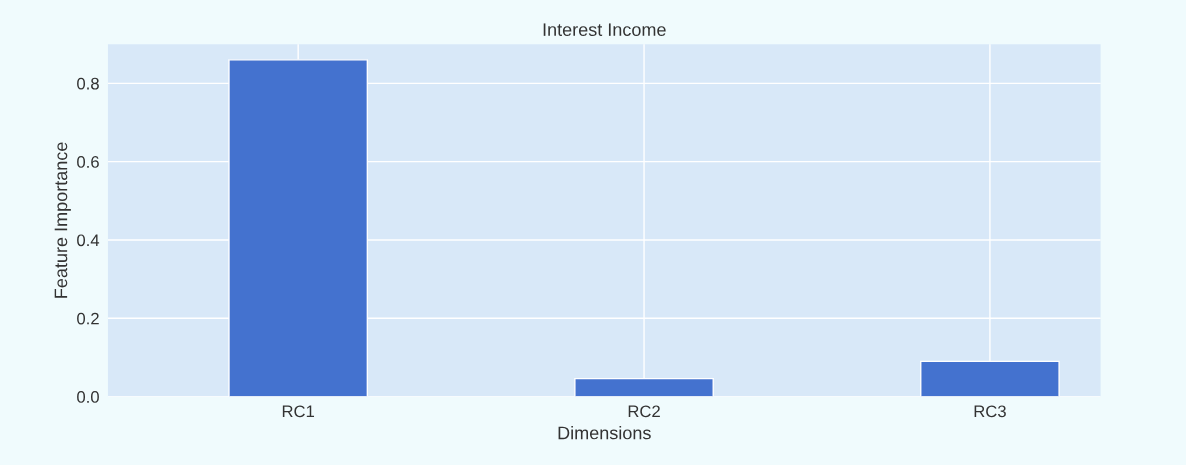 This screenshot has height=465, width=1186. Describe the element at coordinates (88, 240) in the screenshot. I see `y-tick-label: 0.4` at that location.